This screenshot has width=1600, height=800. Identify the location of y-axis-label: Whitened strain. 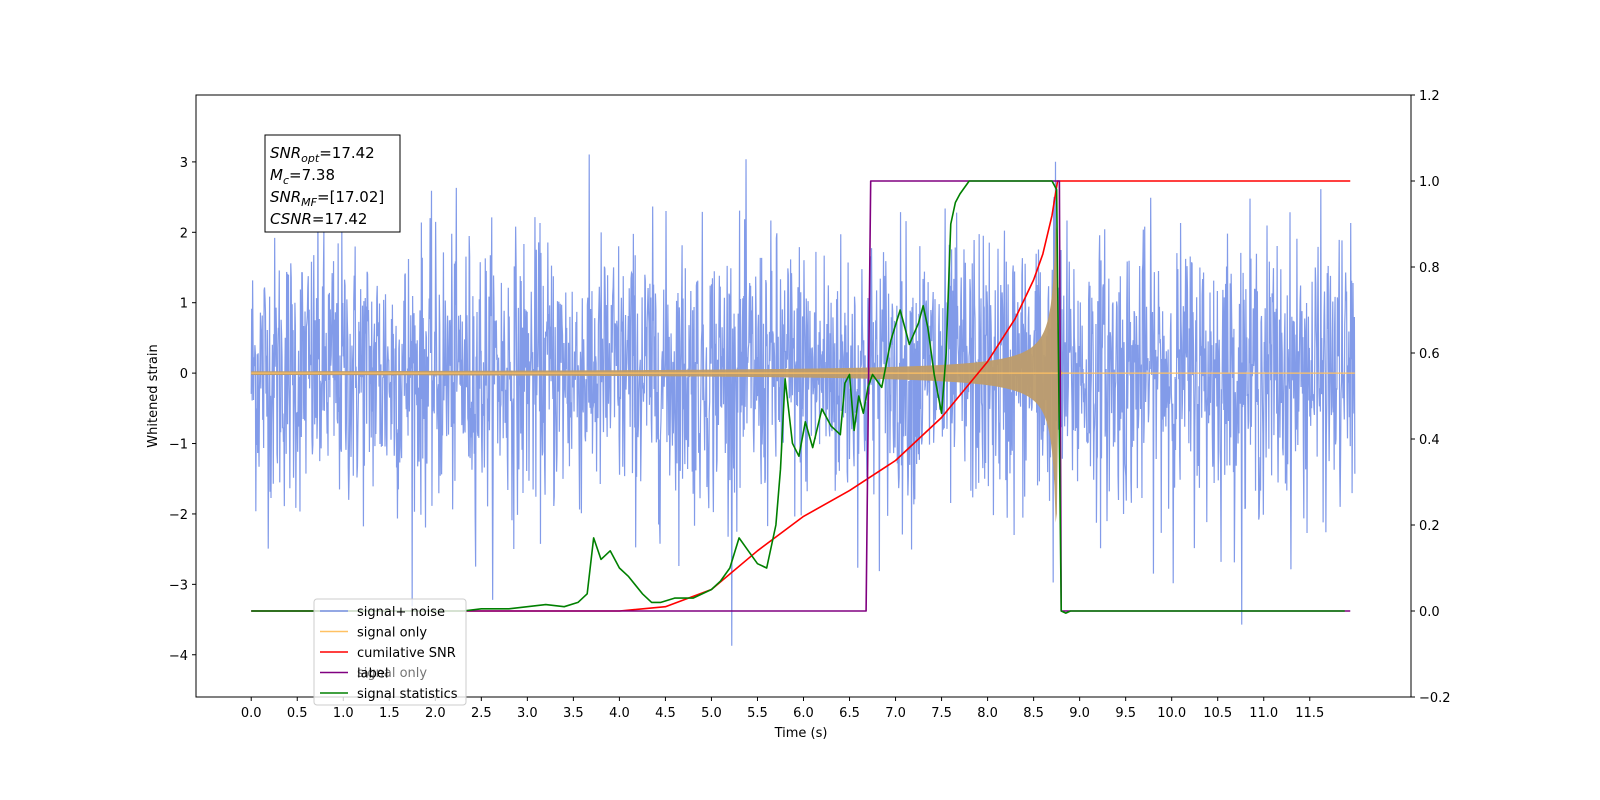
(153, 395).